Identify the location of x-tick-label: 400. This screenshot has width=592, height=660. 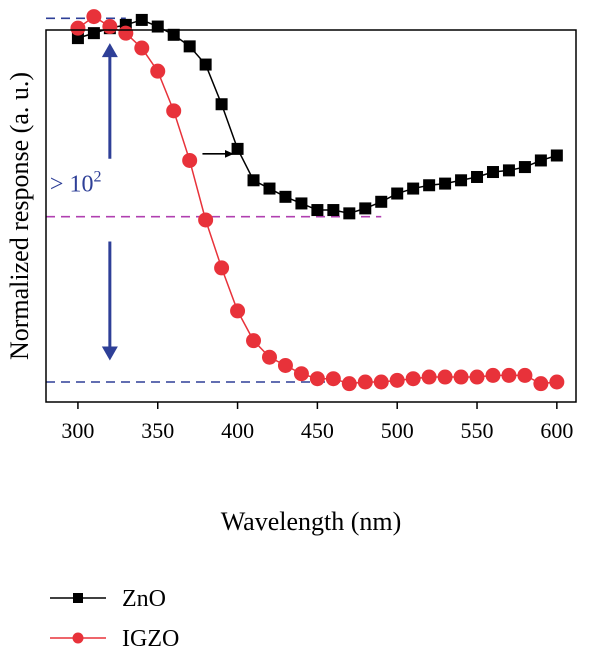
(237, 430).